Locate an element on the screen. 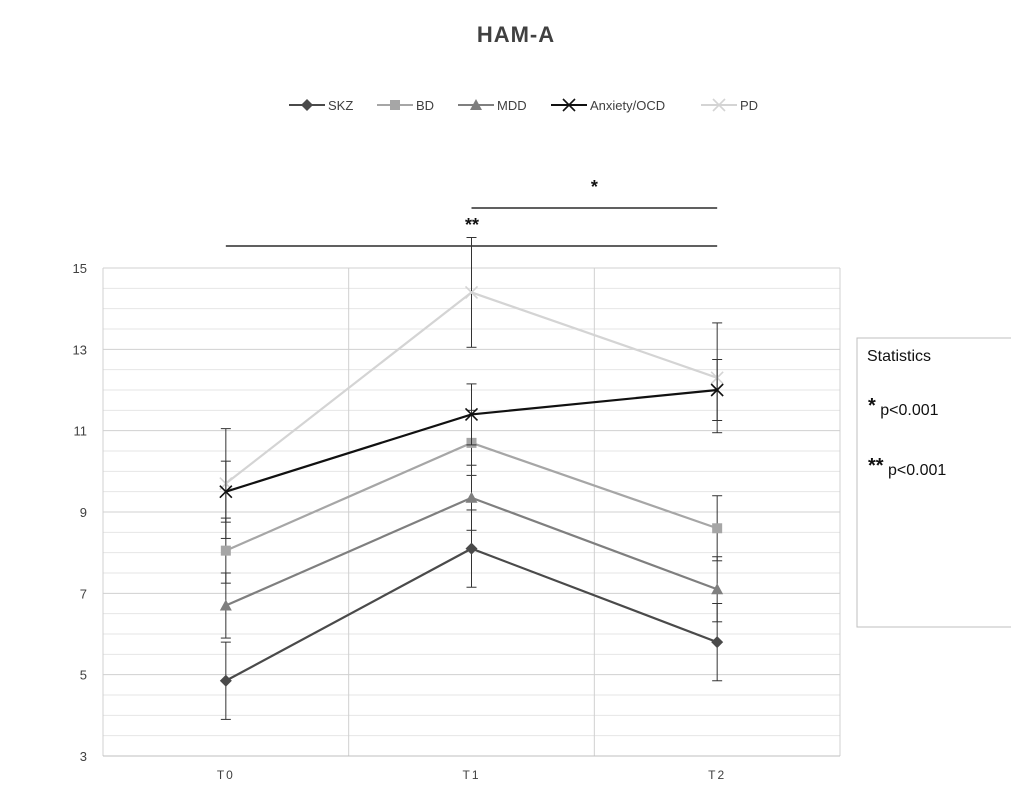 The height and width of the screenshot is (802, 1011). legend: SKZ BD MDD Anxiety/OCD PD is located at coordinates (523, 105).